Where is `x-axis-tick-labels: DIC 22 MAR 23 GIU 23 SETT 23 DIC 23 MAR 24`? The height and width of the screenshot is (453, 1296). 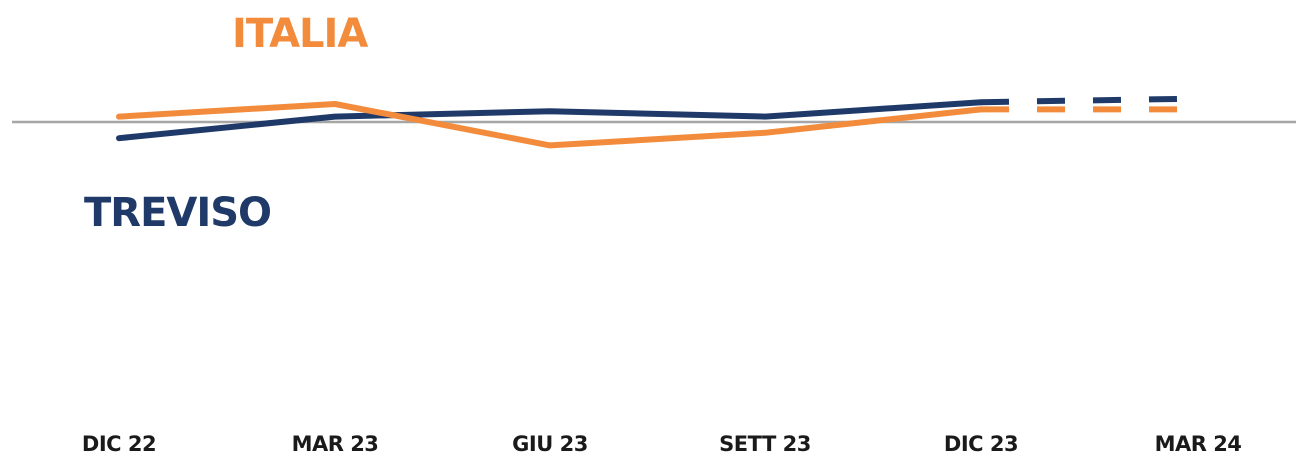
x-axis-tick-labels: DIC 22 MAR 23 GIU 23 SETT 23 DIC 23 MAR 24 is located at coordinates (662, 442).